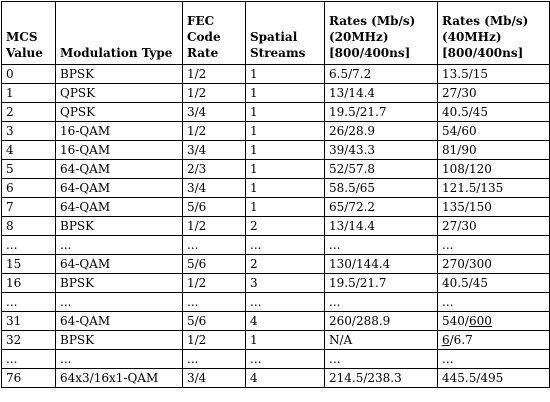 This screenshot has width=550, height=402. What do you see at coordinates (28, 93) in the screenshot?
I see `mcs-value-cell: 1` at bounding box center [28, 93].